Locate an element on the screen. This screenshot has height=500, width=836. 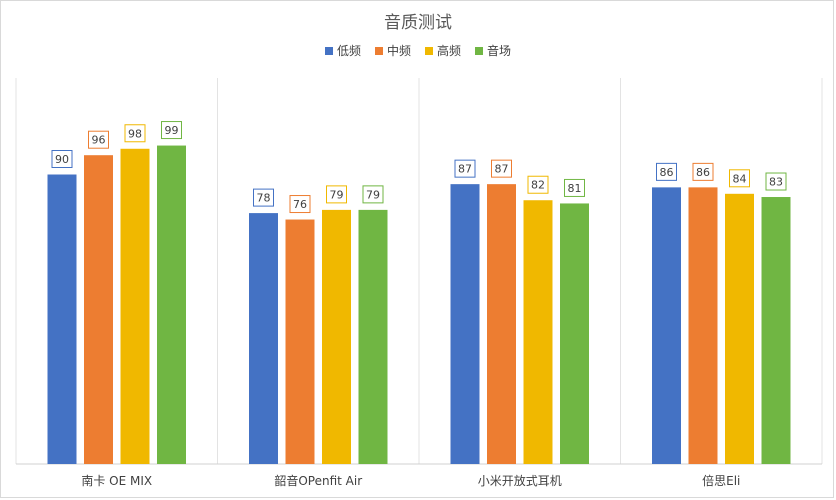
data-label: 78 is located at coordinates (264, 198).